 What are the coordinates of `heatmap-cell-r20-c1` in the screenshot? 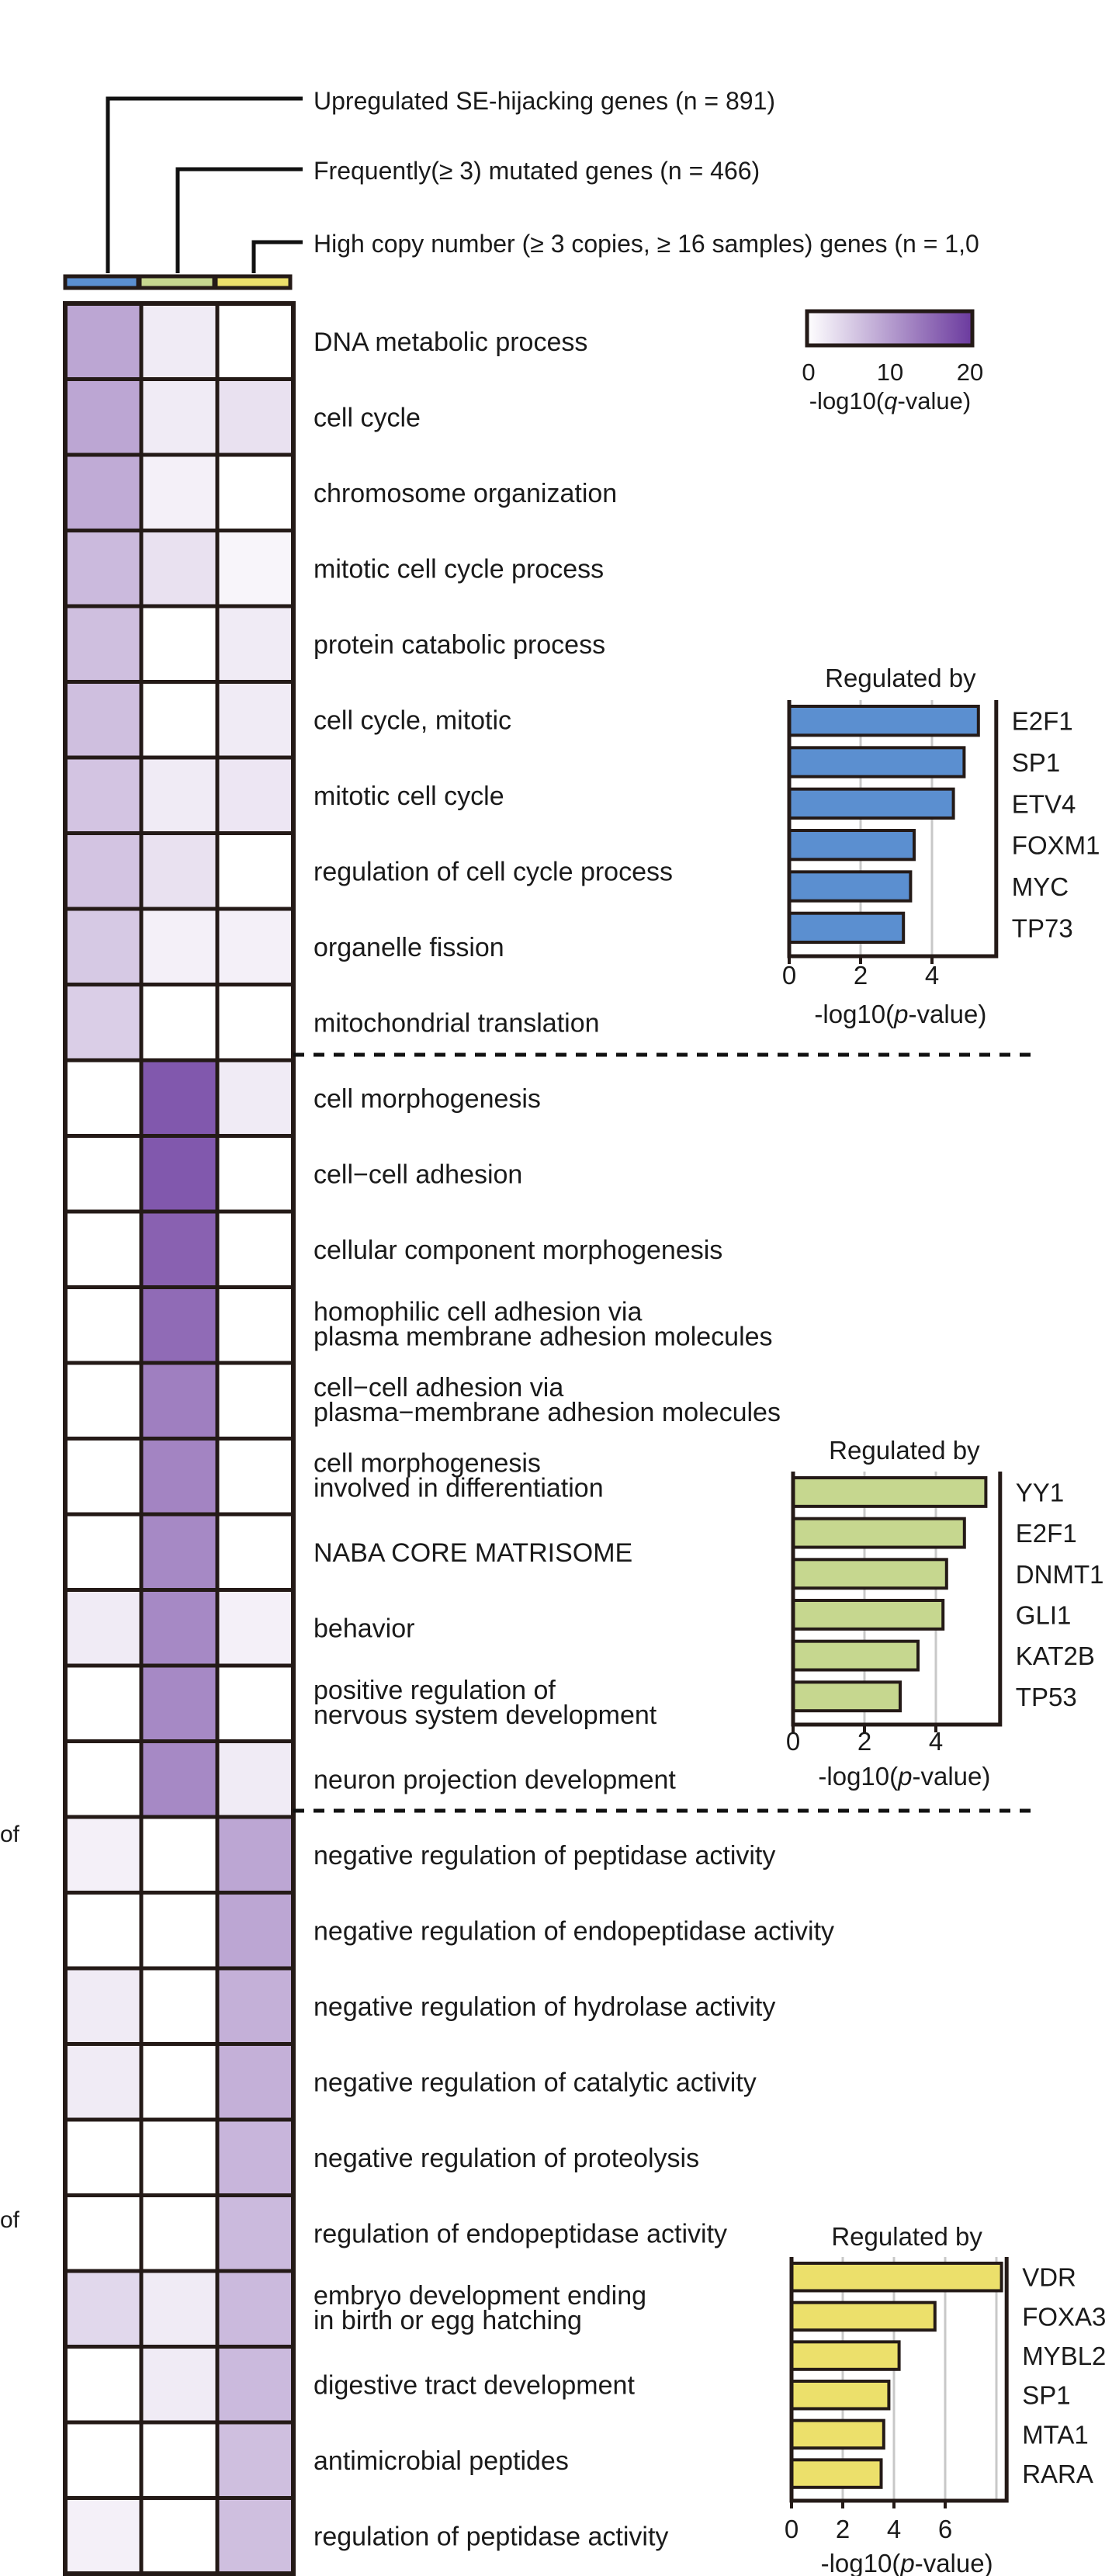 It's located at (103, 1779).